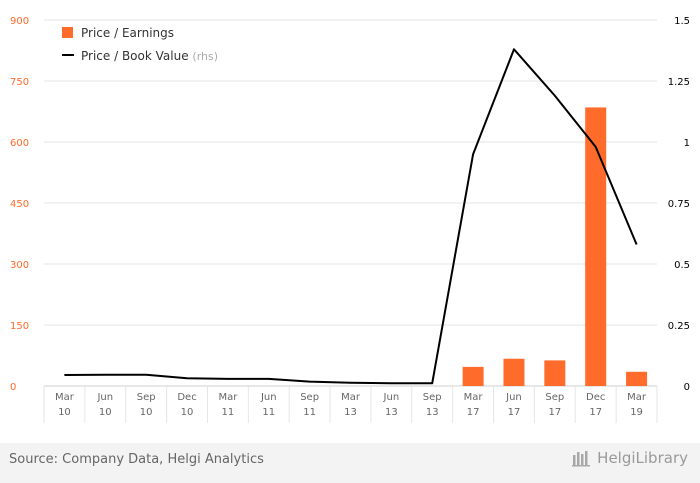  Describe the element at coordinates (127, 33) in the screenshot. I see `legend-label-price-earnings: Price / Earnings` at that location.